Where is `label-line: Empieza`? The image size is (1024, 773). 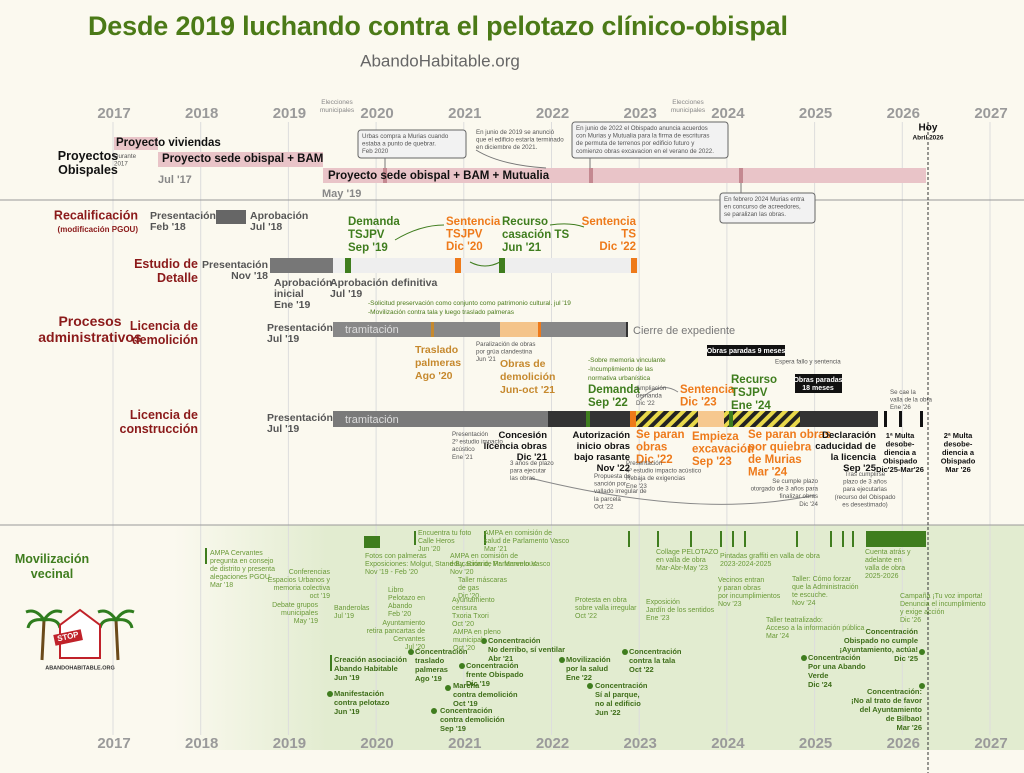 label-line: Empieza is located at coordinates (715, 437).